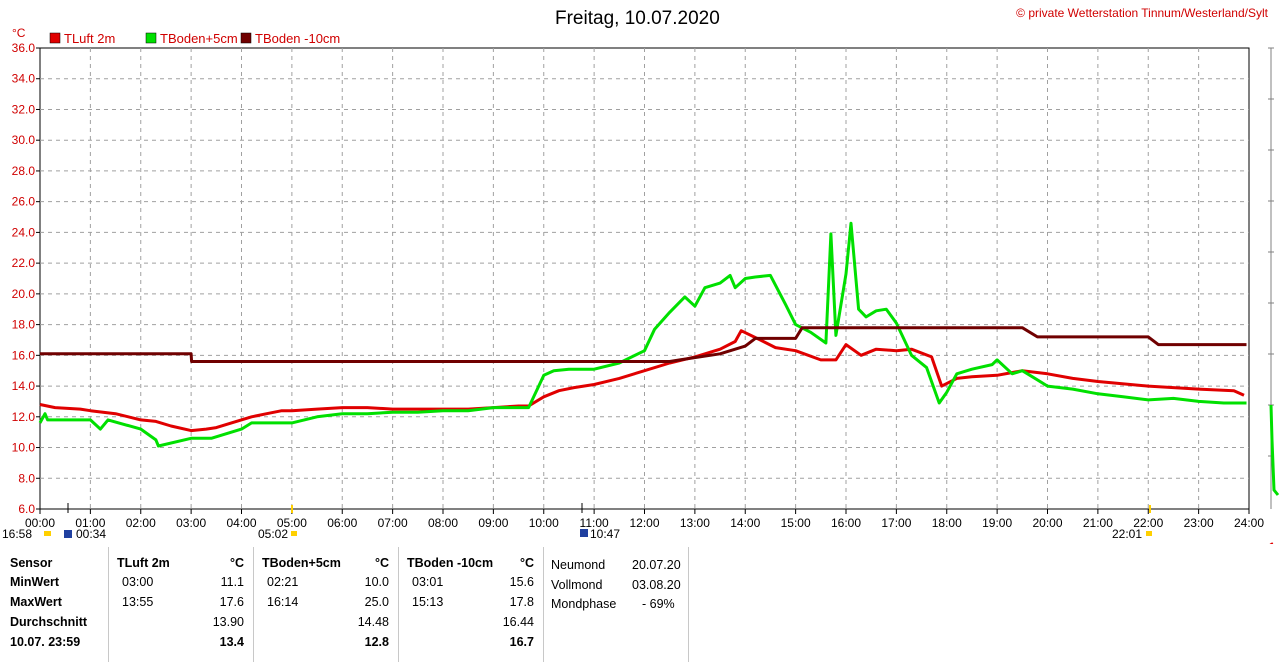 The image size is (1280, 662). I want to click on stats-current-value: 12.8, so click(376, 642).